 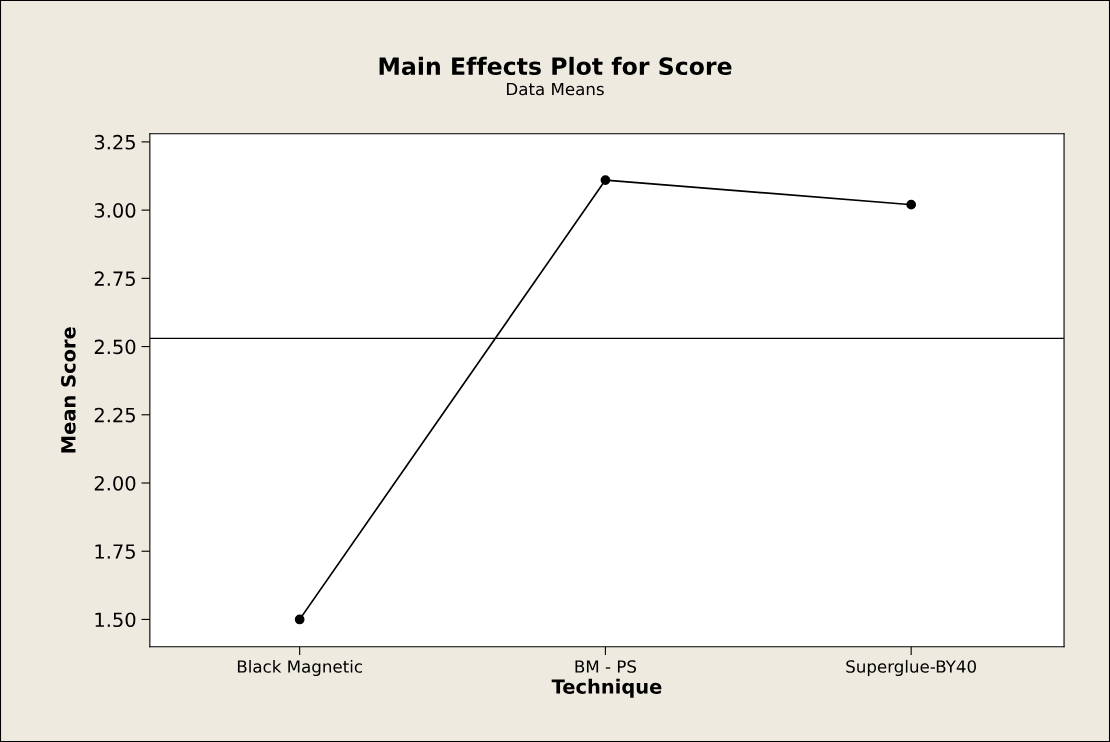 What do you see at coordinates (555, 89) in the screenshot?
I see `chart-subtitle: Data Means` at bounding box center [555, 89].